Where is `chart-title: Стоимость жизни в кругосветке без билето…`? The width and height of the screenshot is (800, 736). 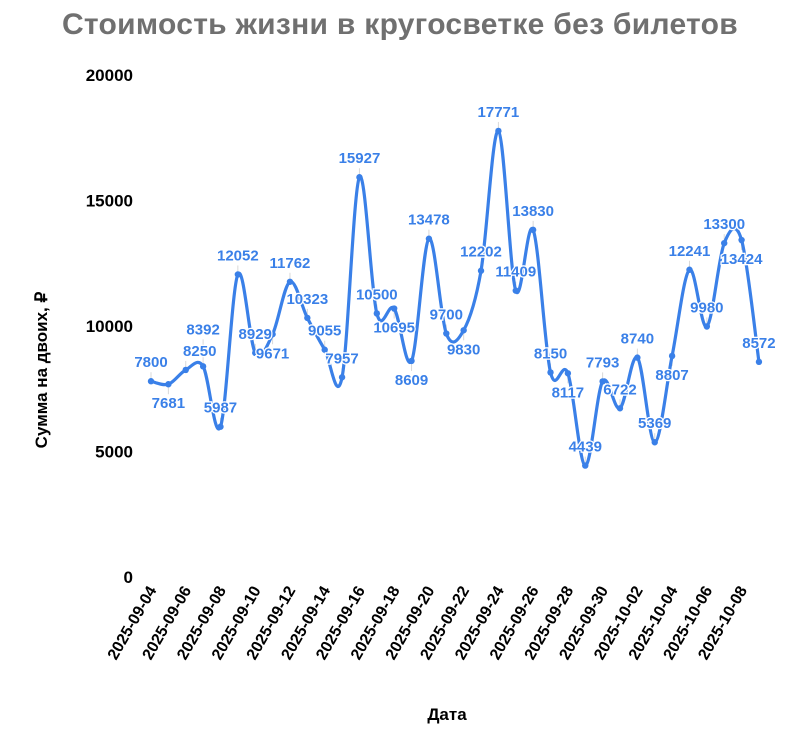
chart-title: Стоимость жизни в кругосветке без билето… is located at coordinates (400, 24).